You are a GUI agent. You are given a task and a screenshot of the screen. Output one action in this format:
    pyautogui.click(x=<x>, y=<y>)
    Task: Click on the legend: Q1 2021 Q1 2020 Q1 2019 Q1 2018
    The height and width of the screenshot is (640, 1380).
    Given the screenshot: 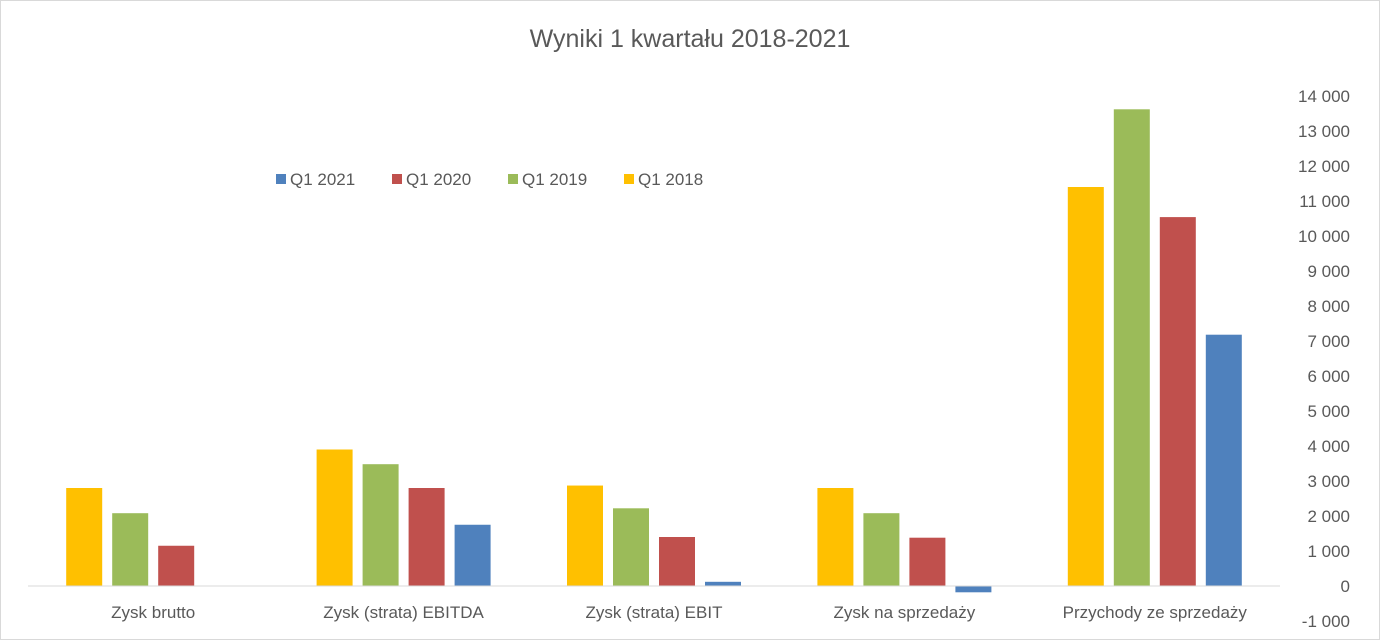 What is the action you would take?
    pyautogui.click(x=489, y=179)
    